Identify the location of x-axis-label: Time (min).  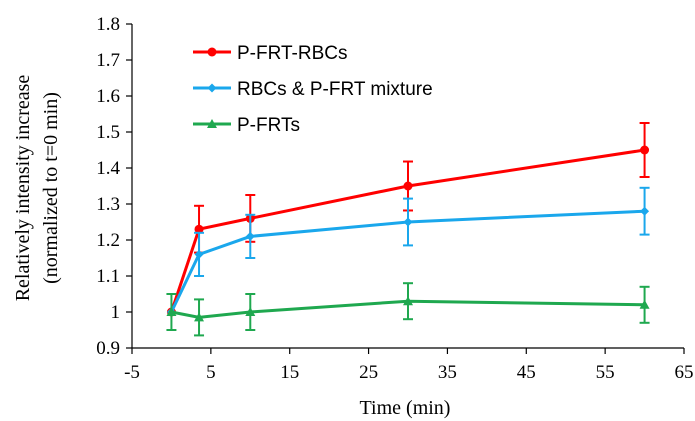
(405, 408).